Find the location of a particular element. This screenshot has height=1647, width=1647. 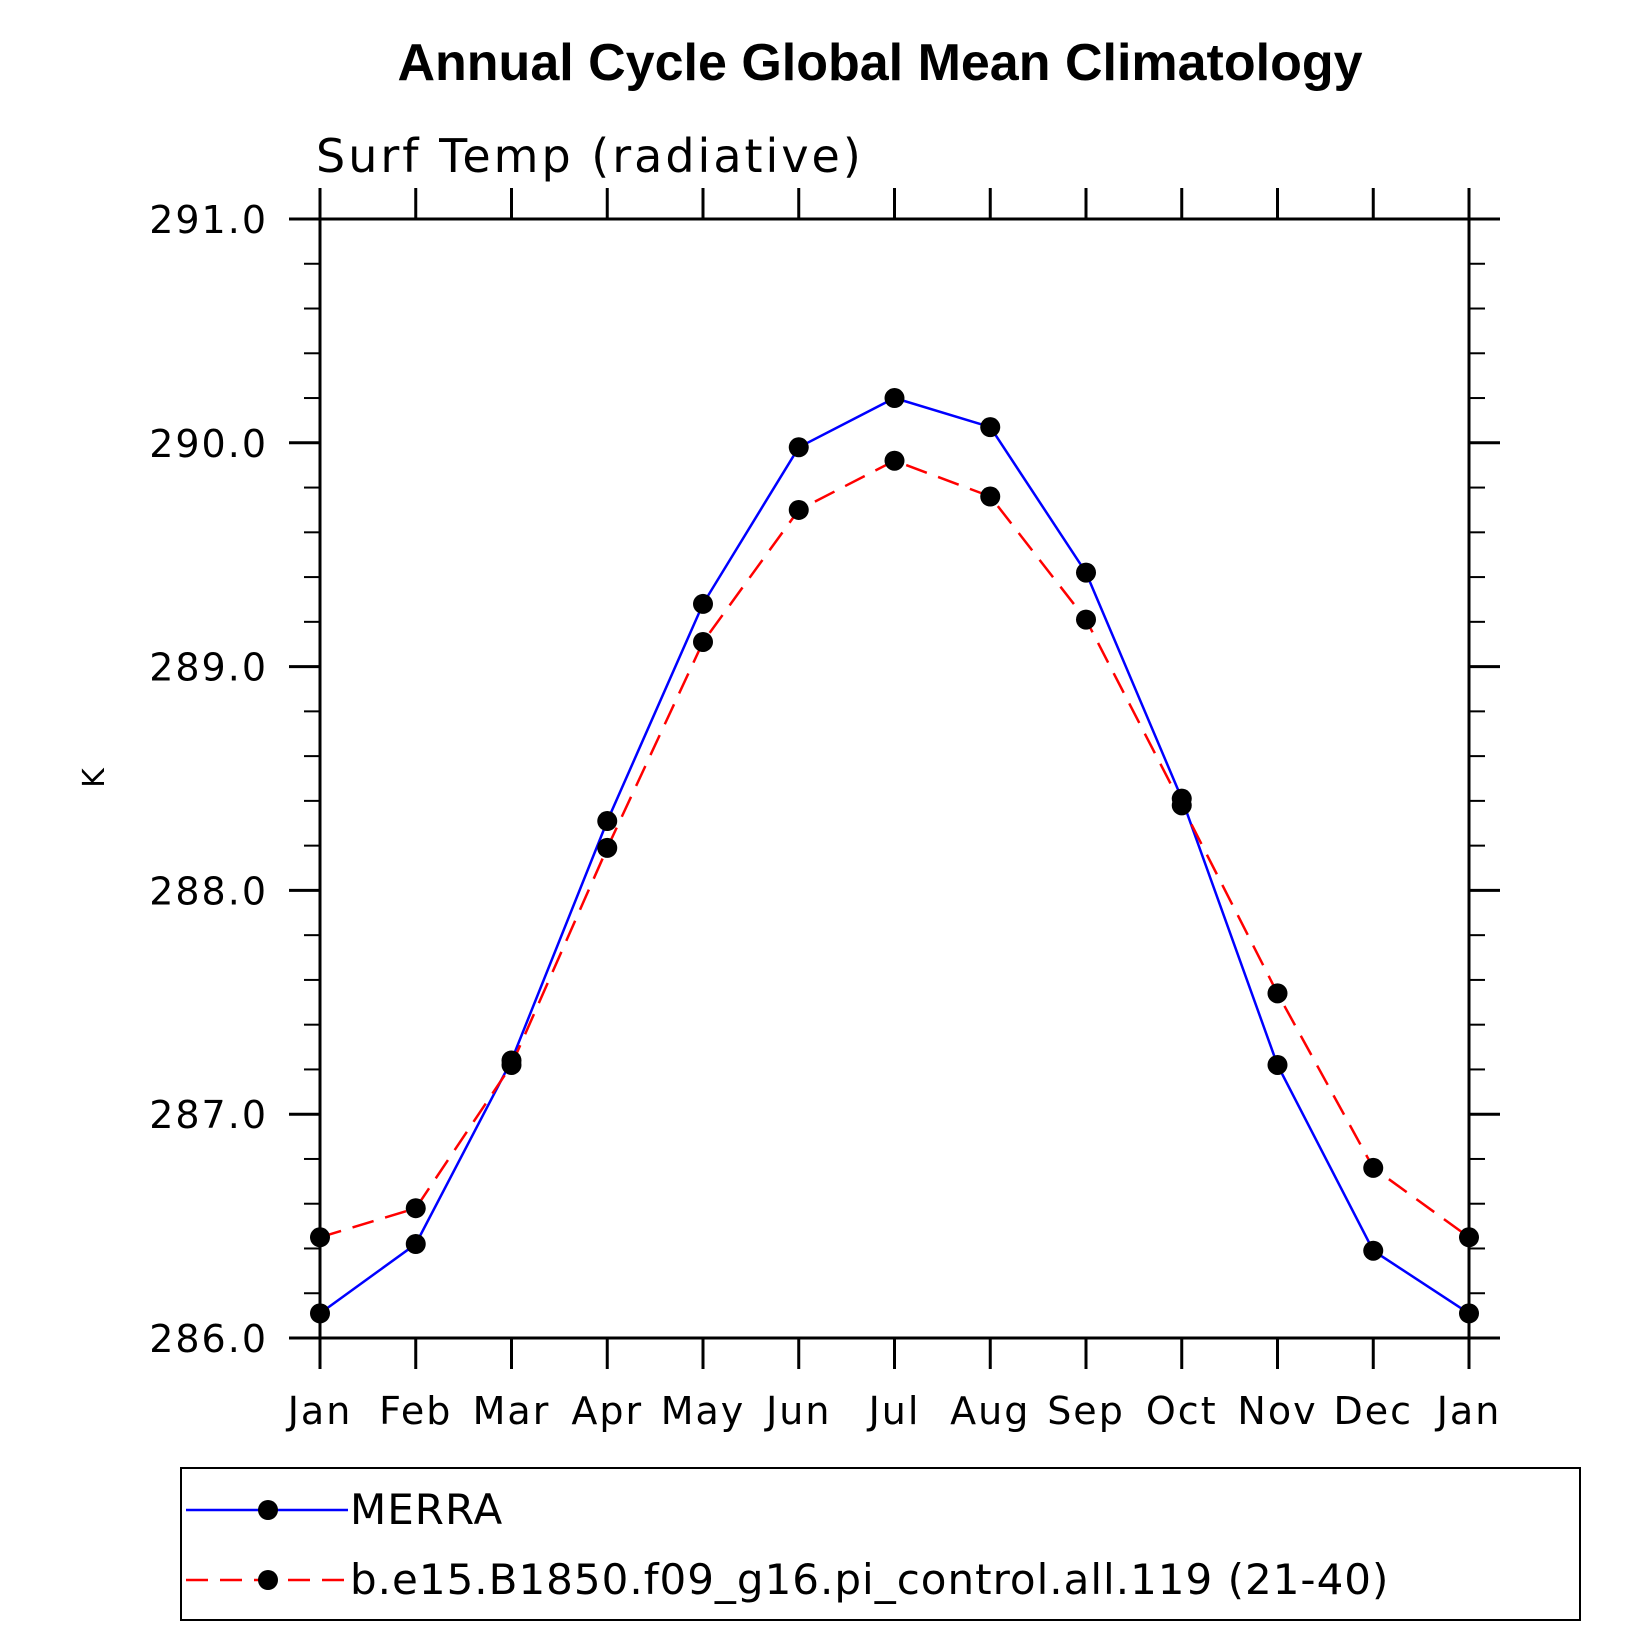

x-tick-label: Nov is located at coordinates (1277, 1411).